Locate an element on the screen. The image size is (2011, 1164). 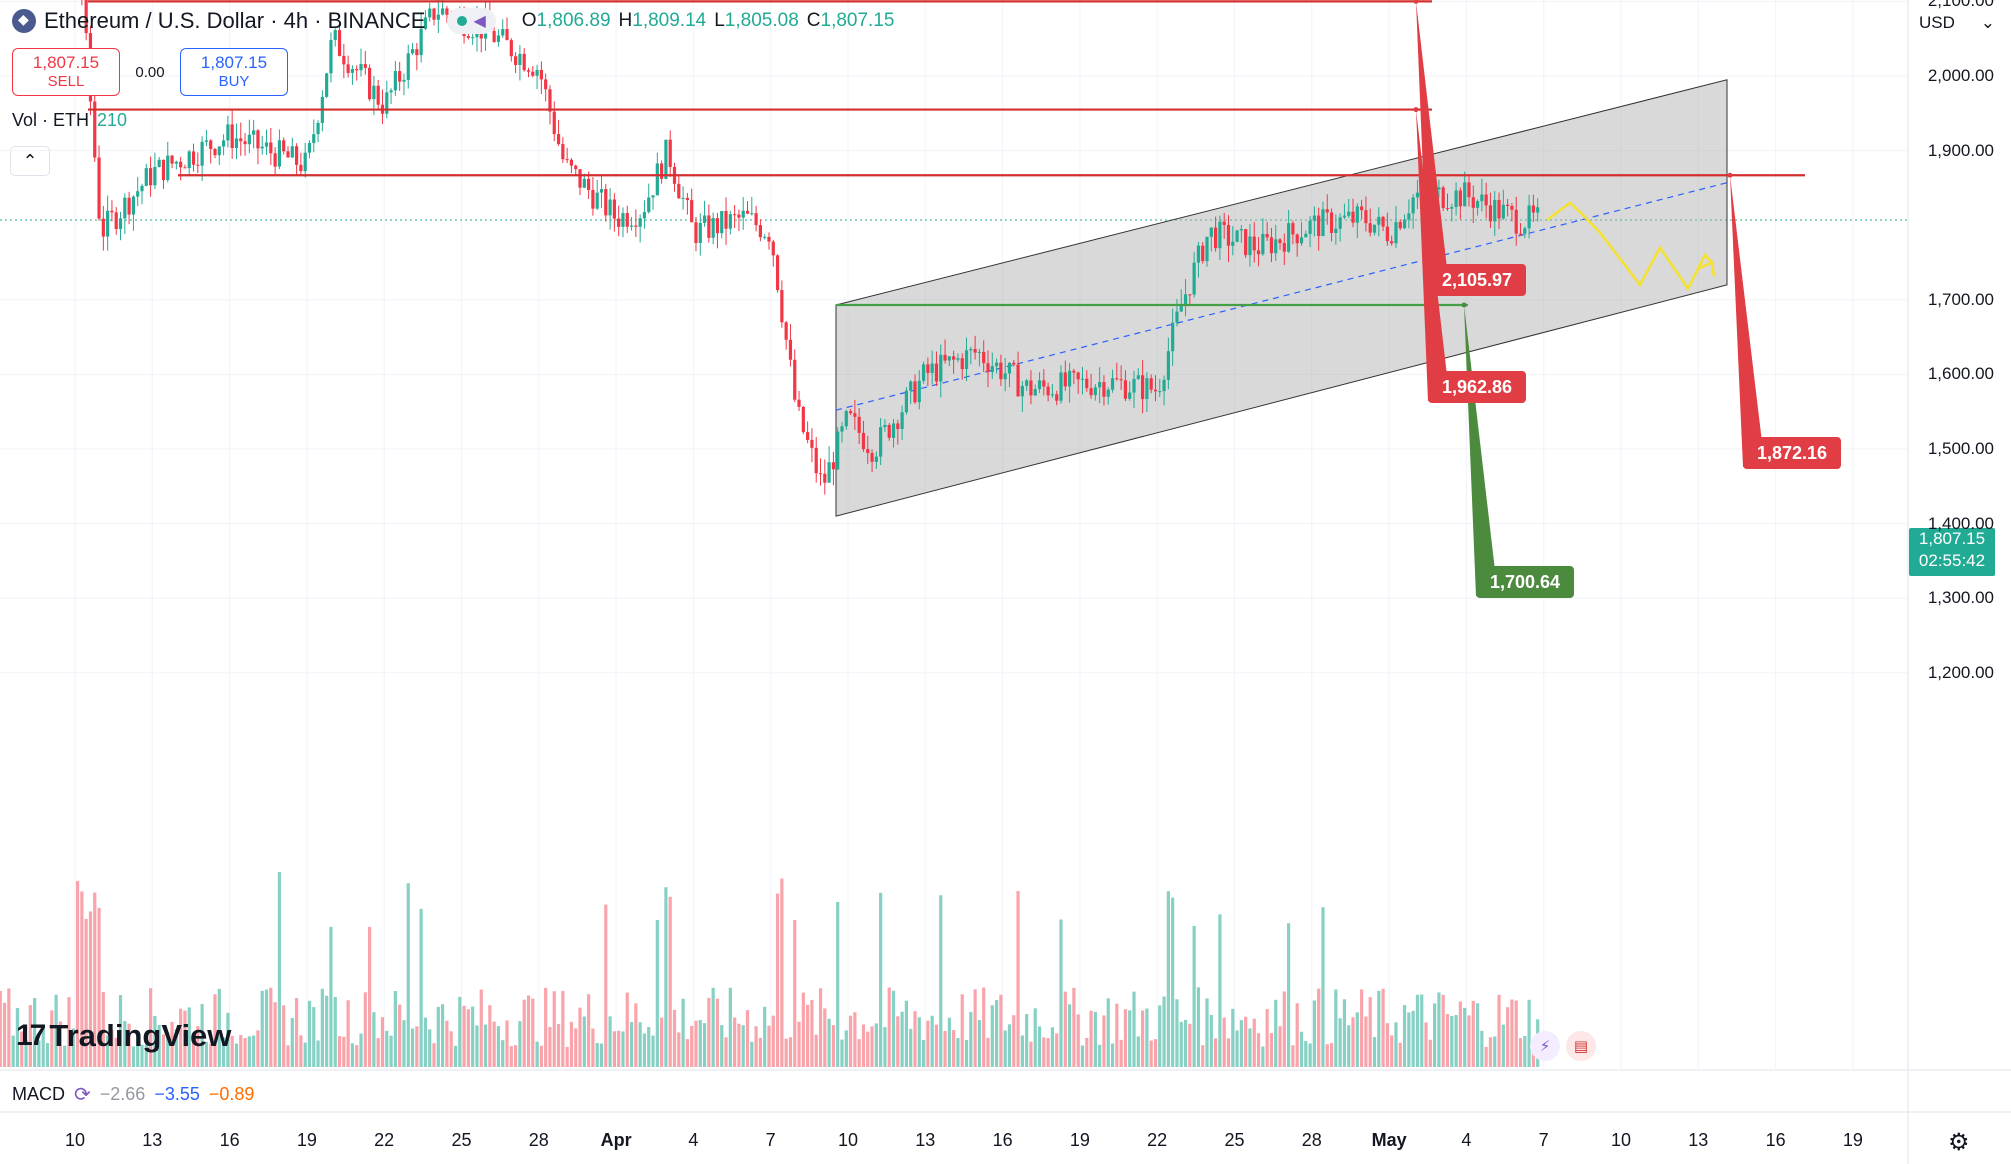
level-callout-1962: 1,962.86 is located at coordinates (1477, 387).